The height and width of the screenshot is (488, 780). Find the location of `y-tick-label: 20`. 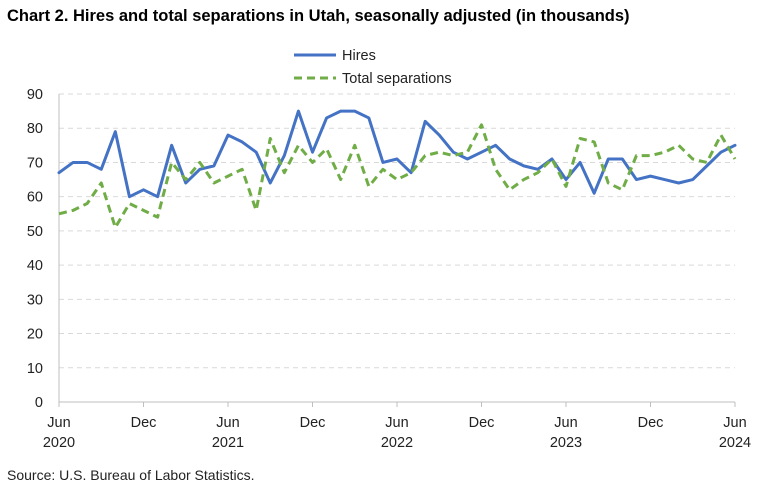

y-tick-label: 20 is located at coordinates (35, 335).